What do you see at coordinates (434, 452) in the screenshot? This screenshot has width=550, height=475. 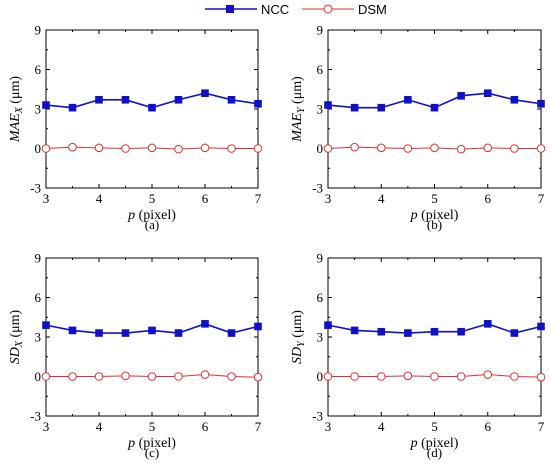 I see `panel-label: (d)` at bounding box center [434, 452].